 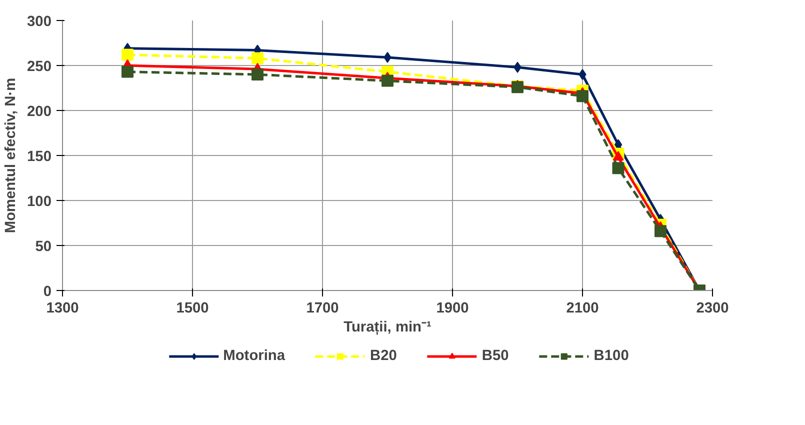 What do you see at coordinates (11, 156) in the screenshot?
I see `y-axis-title: Momentul efectiv, N·m` at bounding box center [11, 156].